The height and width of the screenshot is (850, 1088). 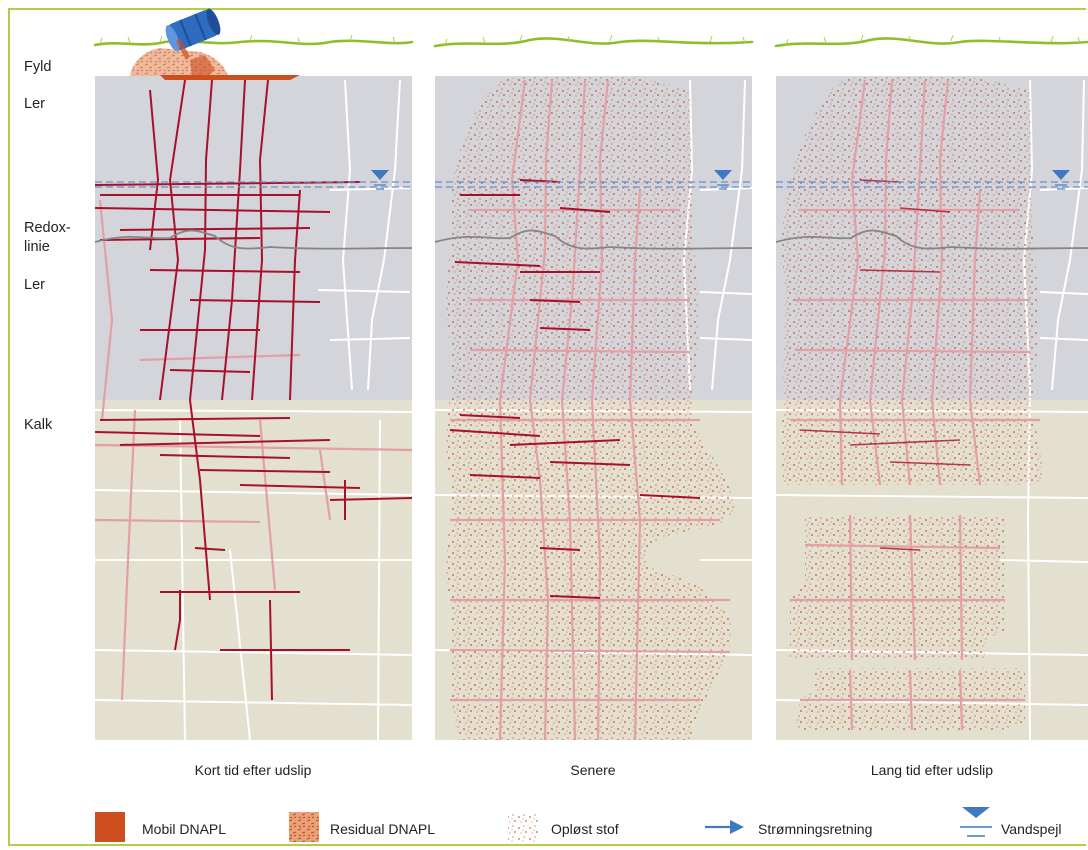 I want to click on water-table-legend-icon, so click(x=976, y=822).